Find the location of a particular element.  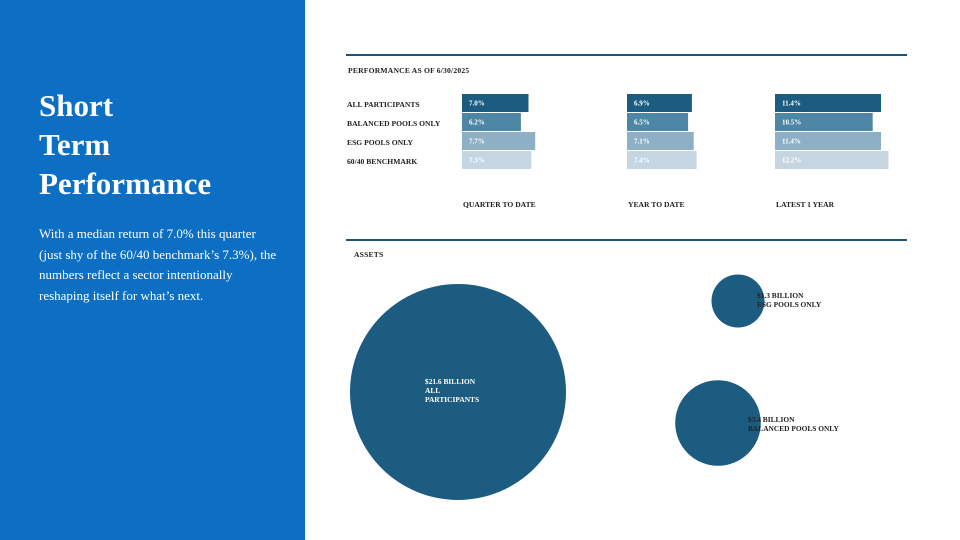

bar-value-label: 12.2% is located at coordinates (791, 161).